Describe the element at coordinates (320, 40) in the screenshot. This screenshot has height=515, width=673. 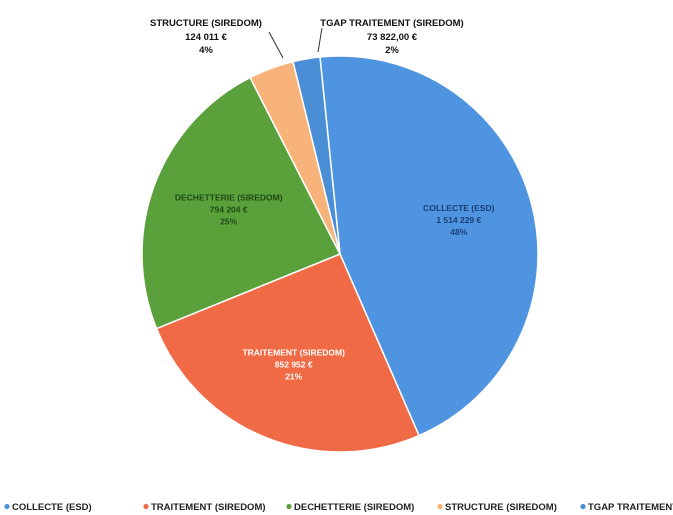
I see `callout-line-tgap` at that location.